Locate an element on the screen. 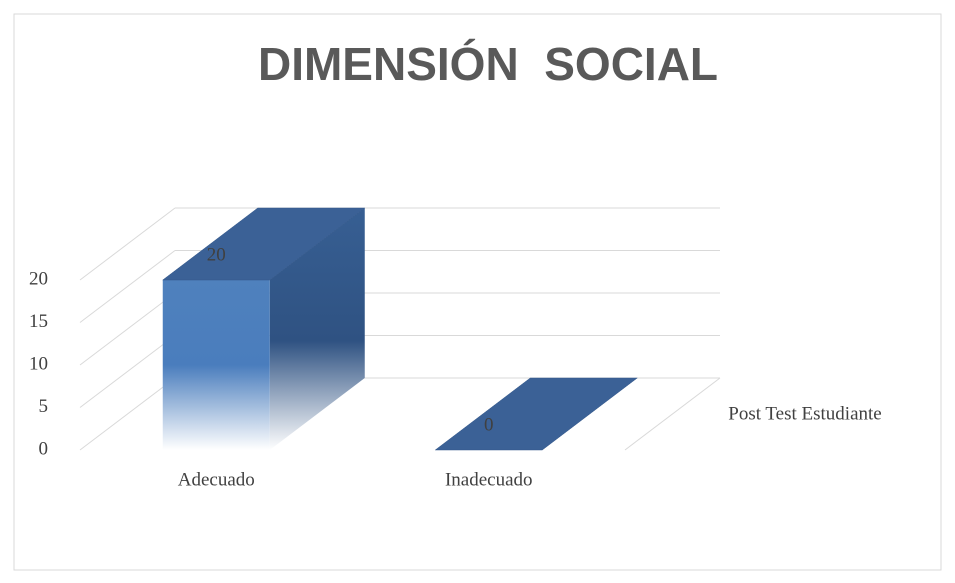  data-label: 20 is located at coordinates (216, 254).